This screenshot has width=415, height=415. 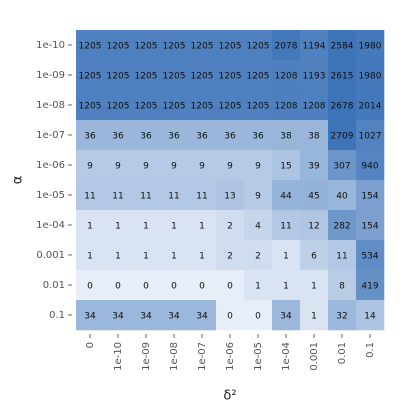 What do you see at coordinates (146, 356) in the screenshot?
I see `x-tick-label: 1e-09` at bounding box center [146, 356].